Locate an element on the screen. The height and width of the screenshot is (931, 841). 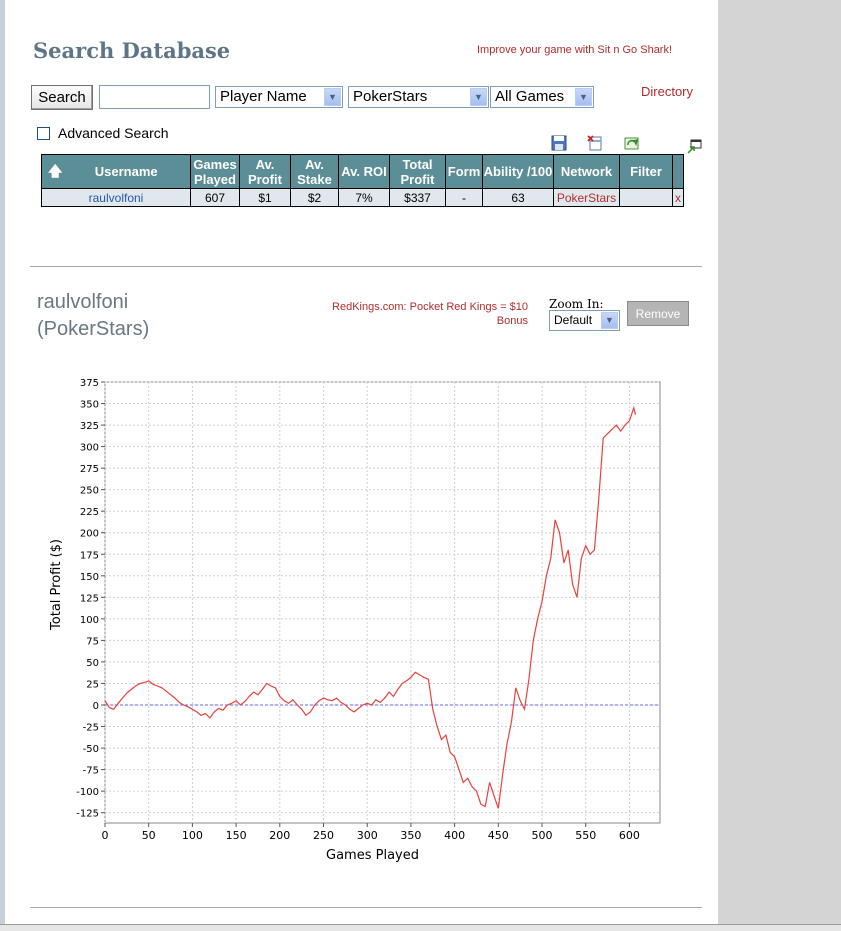
y-tick-label: 25 is located at coordinates (92, 684).